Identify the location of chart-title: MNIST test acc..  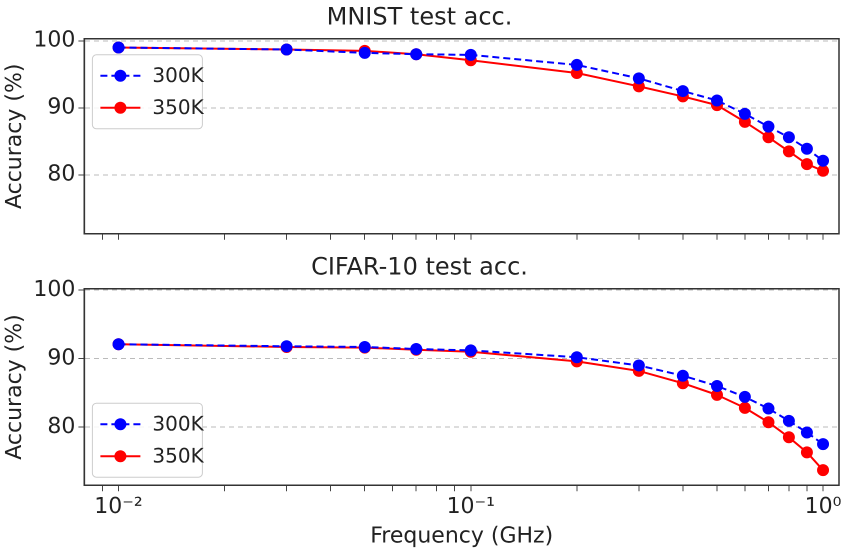
(419, 16).